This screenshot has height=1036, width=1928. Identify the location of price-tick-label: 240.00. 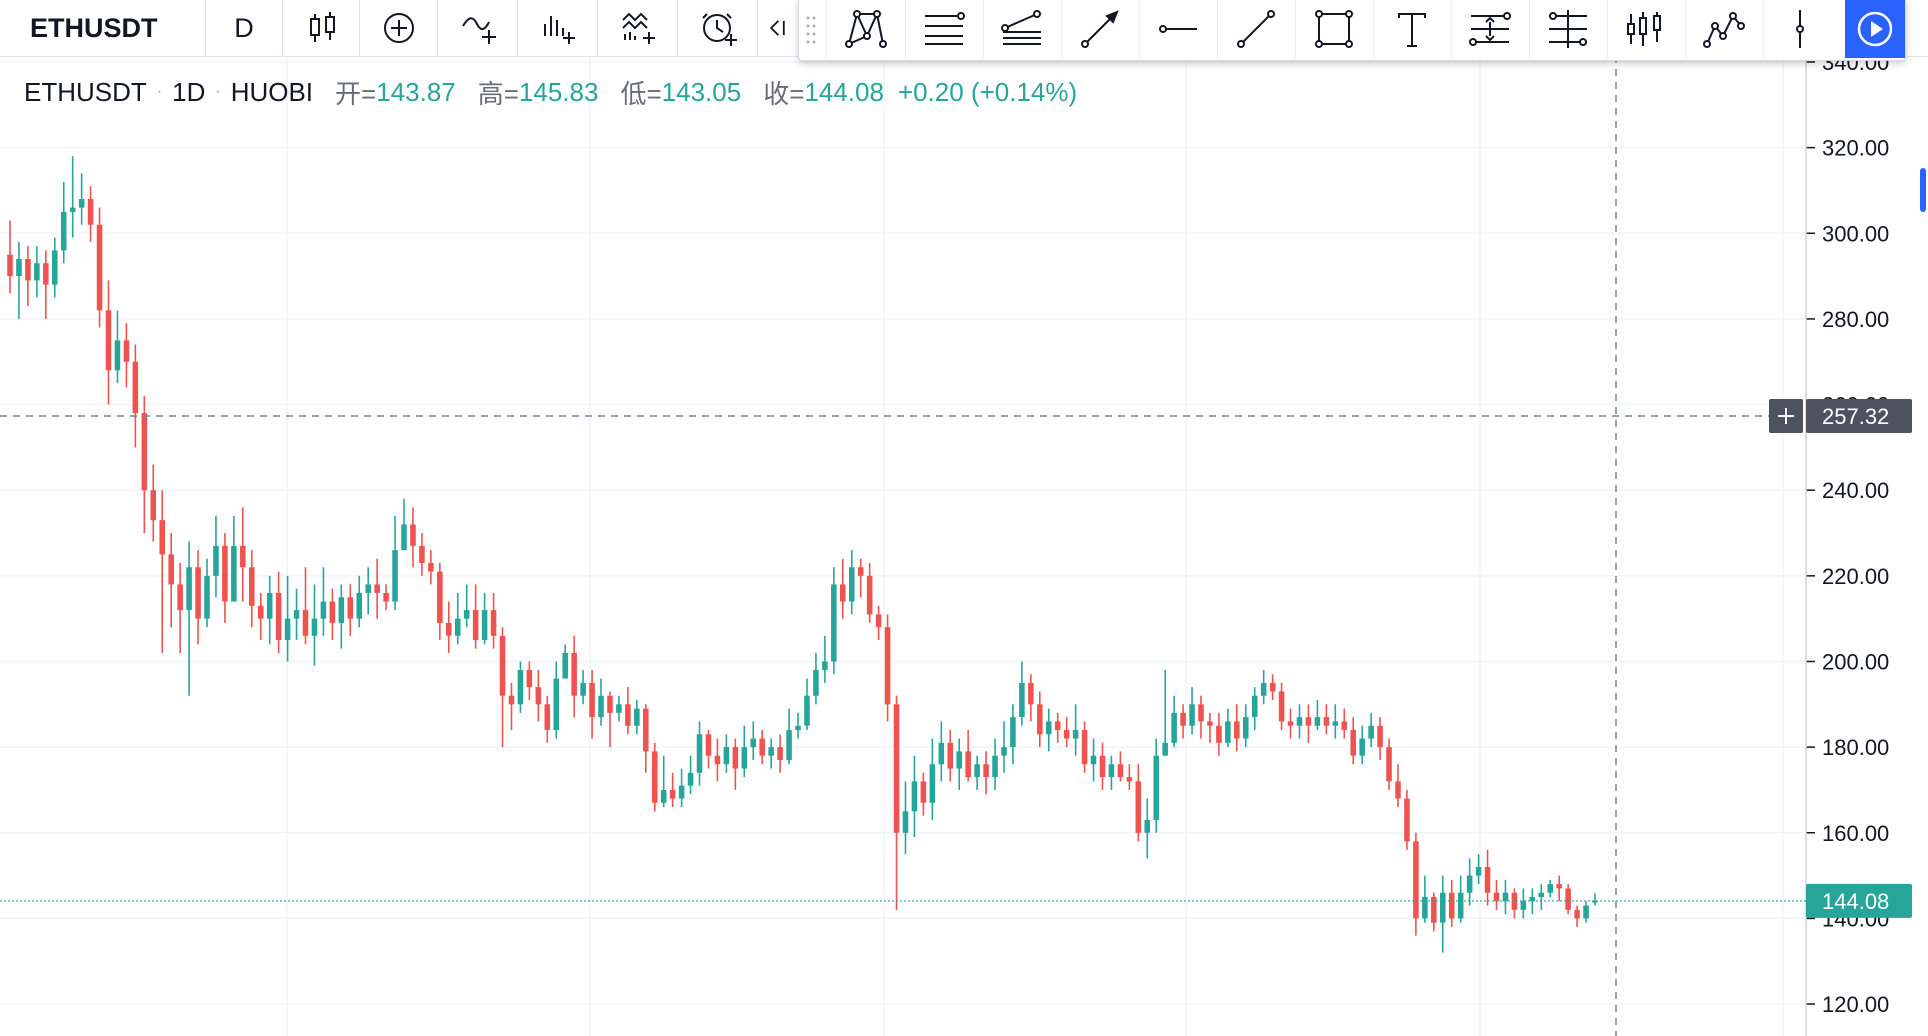
(1855, 490).